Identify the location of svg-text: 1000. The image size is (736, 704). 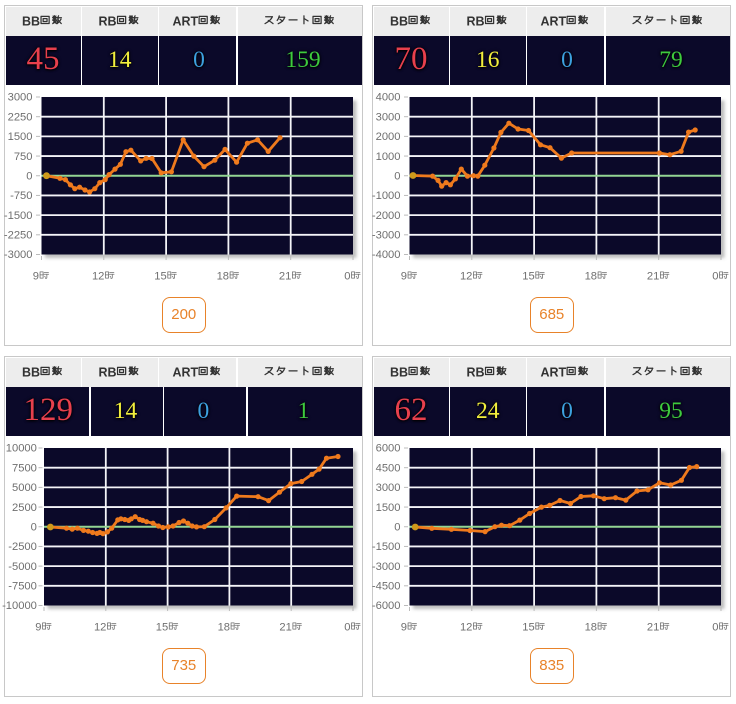
(388, 157).